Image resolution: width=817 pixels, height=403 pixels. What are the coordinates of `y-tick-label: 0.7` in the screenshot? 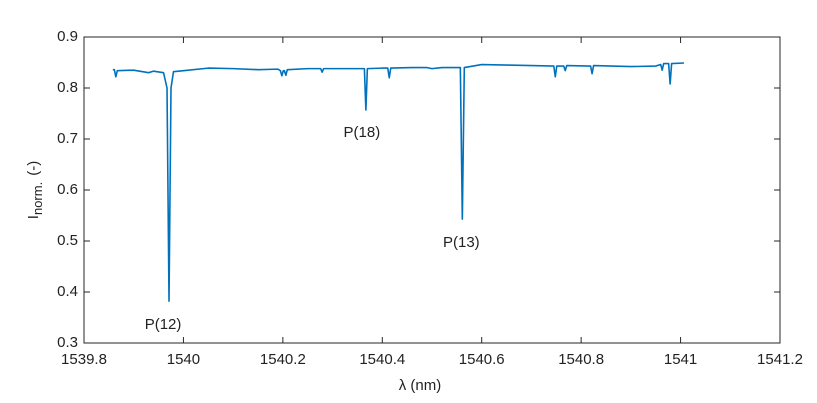 It's located at (67, 138).